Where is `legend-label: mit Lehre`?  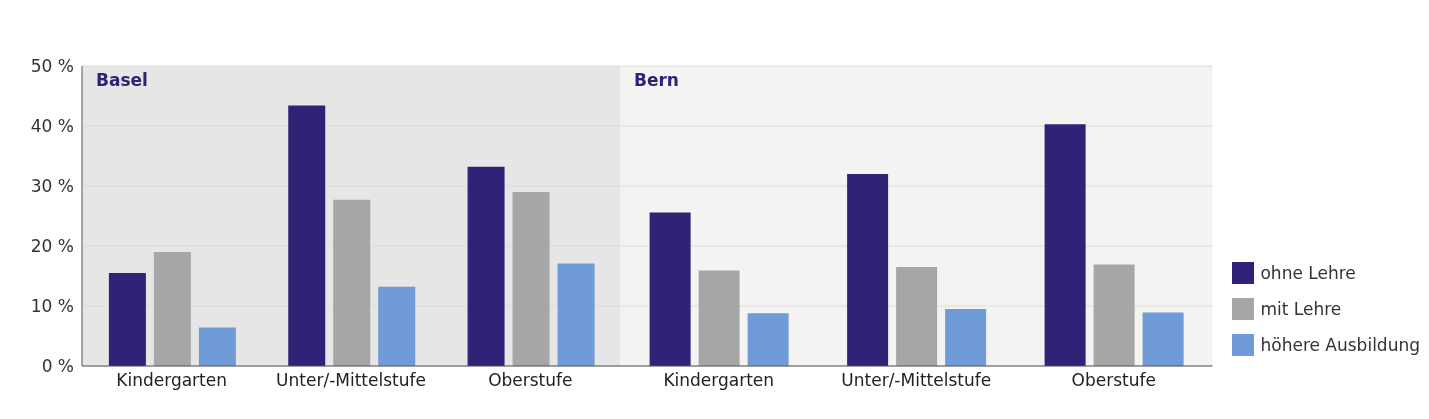 legend-label: mit Lehre is located at coordinates (1301, 309).